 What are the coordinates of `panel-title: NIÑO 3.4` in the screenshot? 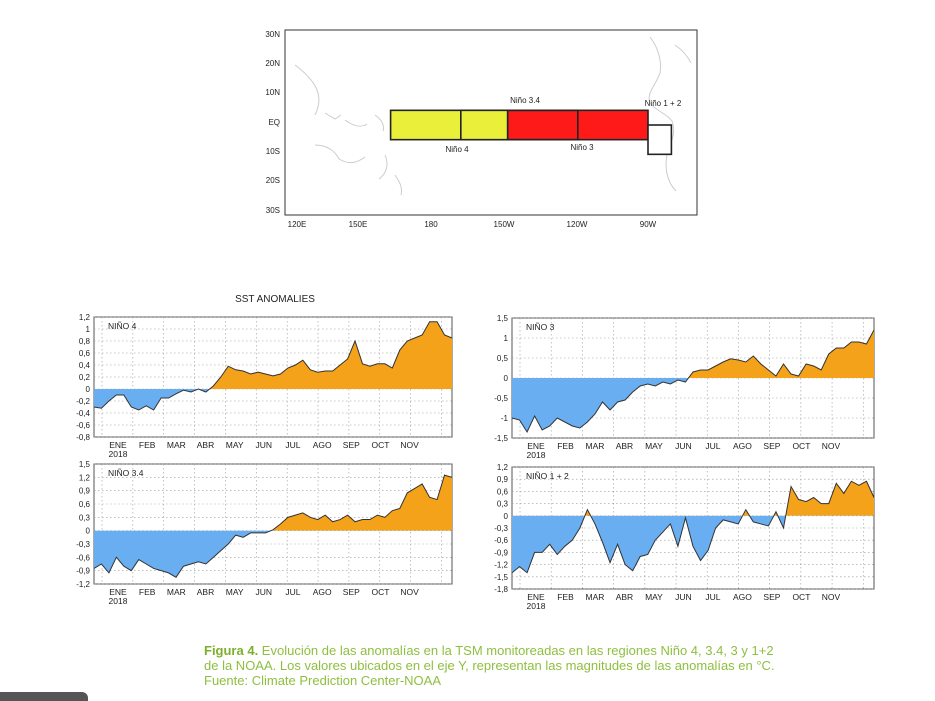 It's located at (126, 473).